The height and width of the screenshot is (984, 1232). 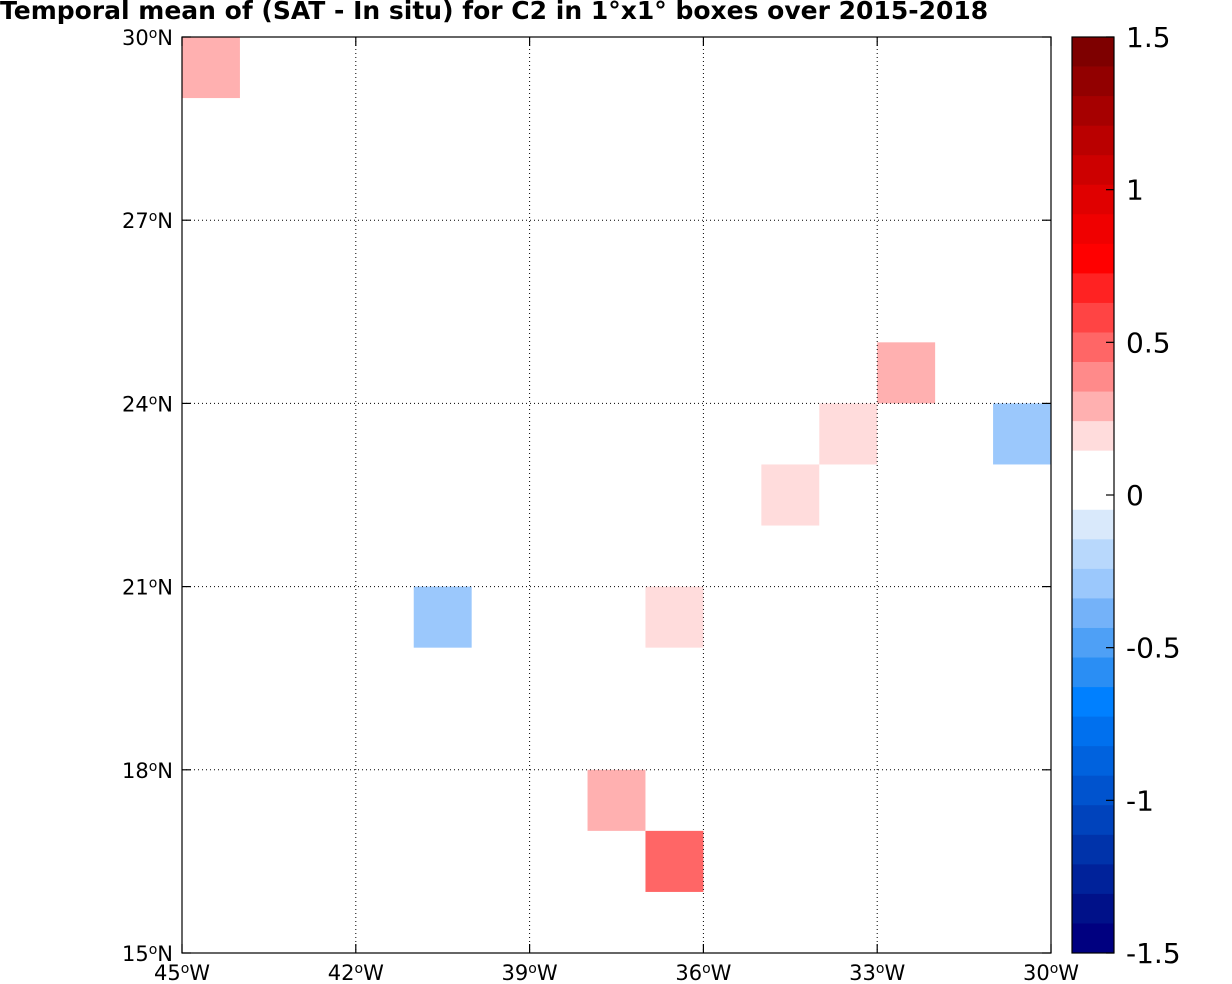 I want to click on colorbar-tick-label: 1, so click(x=1135, y=190).